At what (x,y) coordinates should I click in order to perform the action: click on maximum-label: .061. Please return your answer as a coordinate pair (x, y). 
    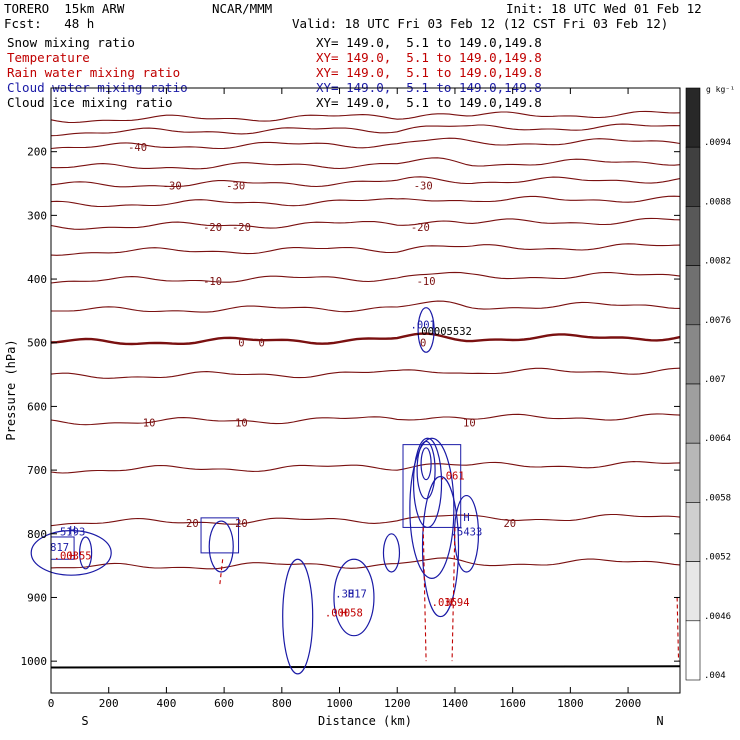
    Looking at the image, I should click on (451, 477).